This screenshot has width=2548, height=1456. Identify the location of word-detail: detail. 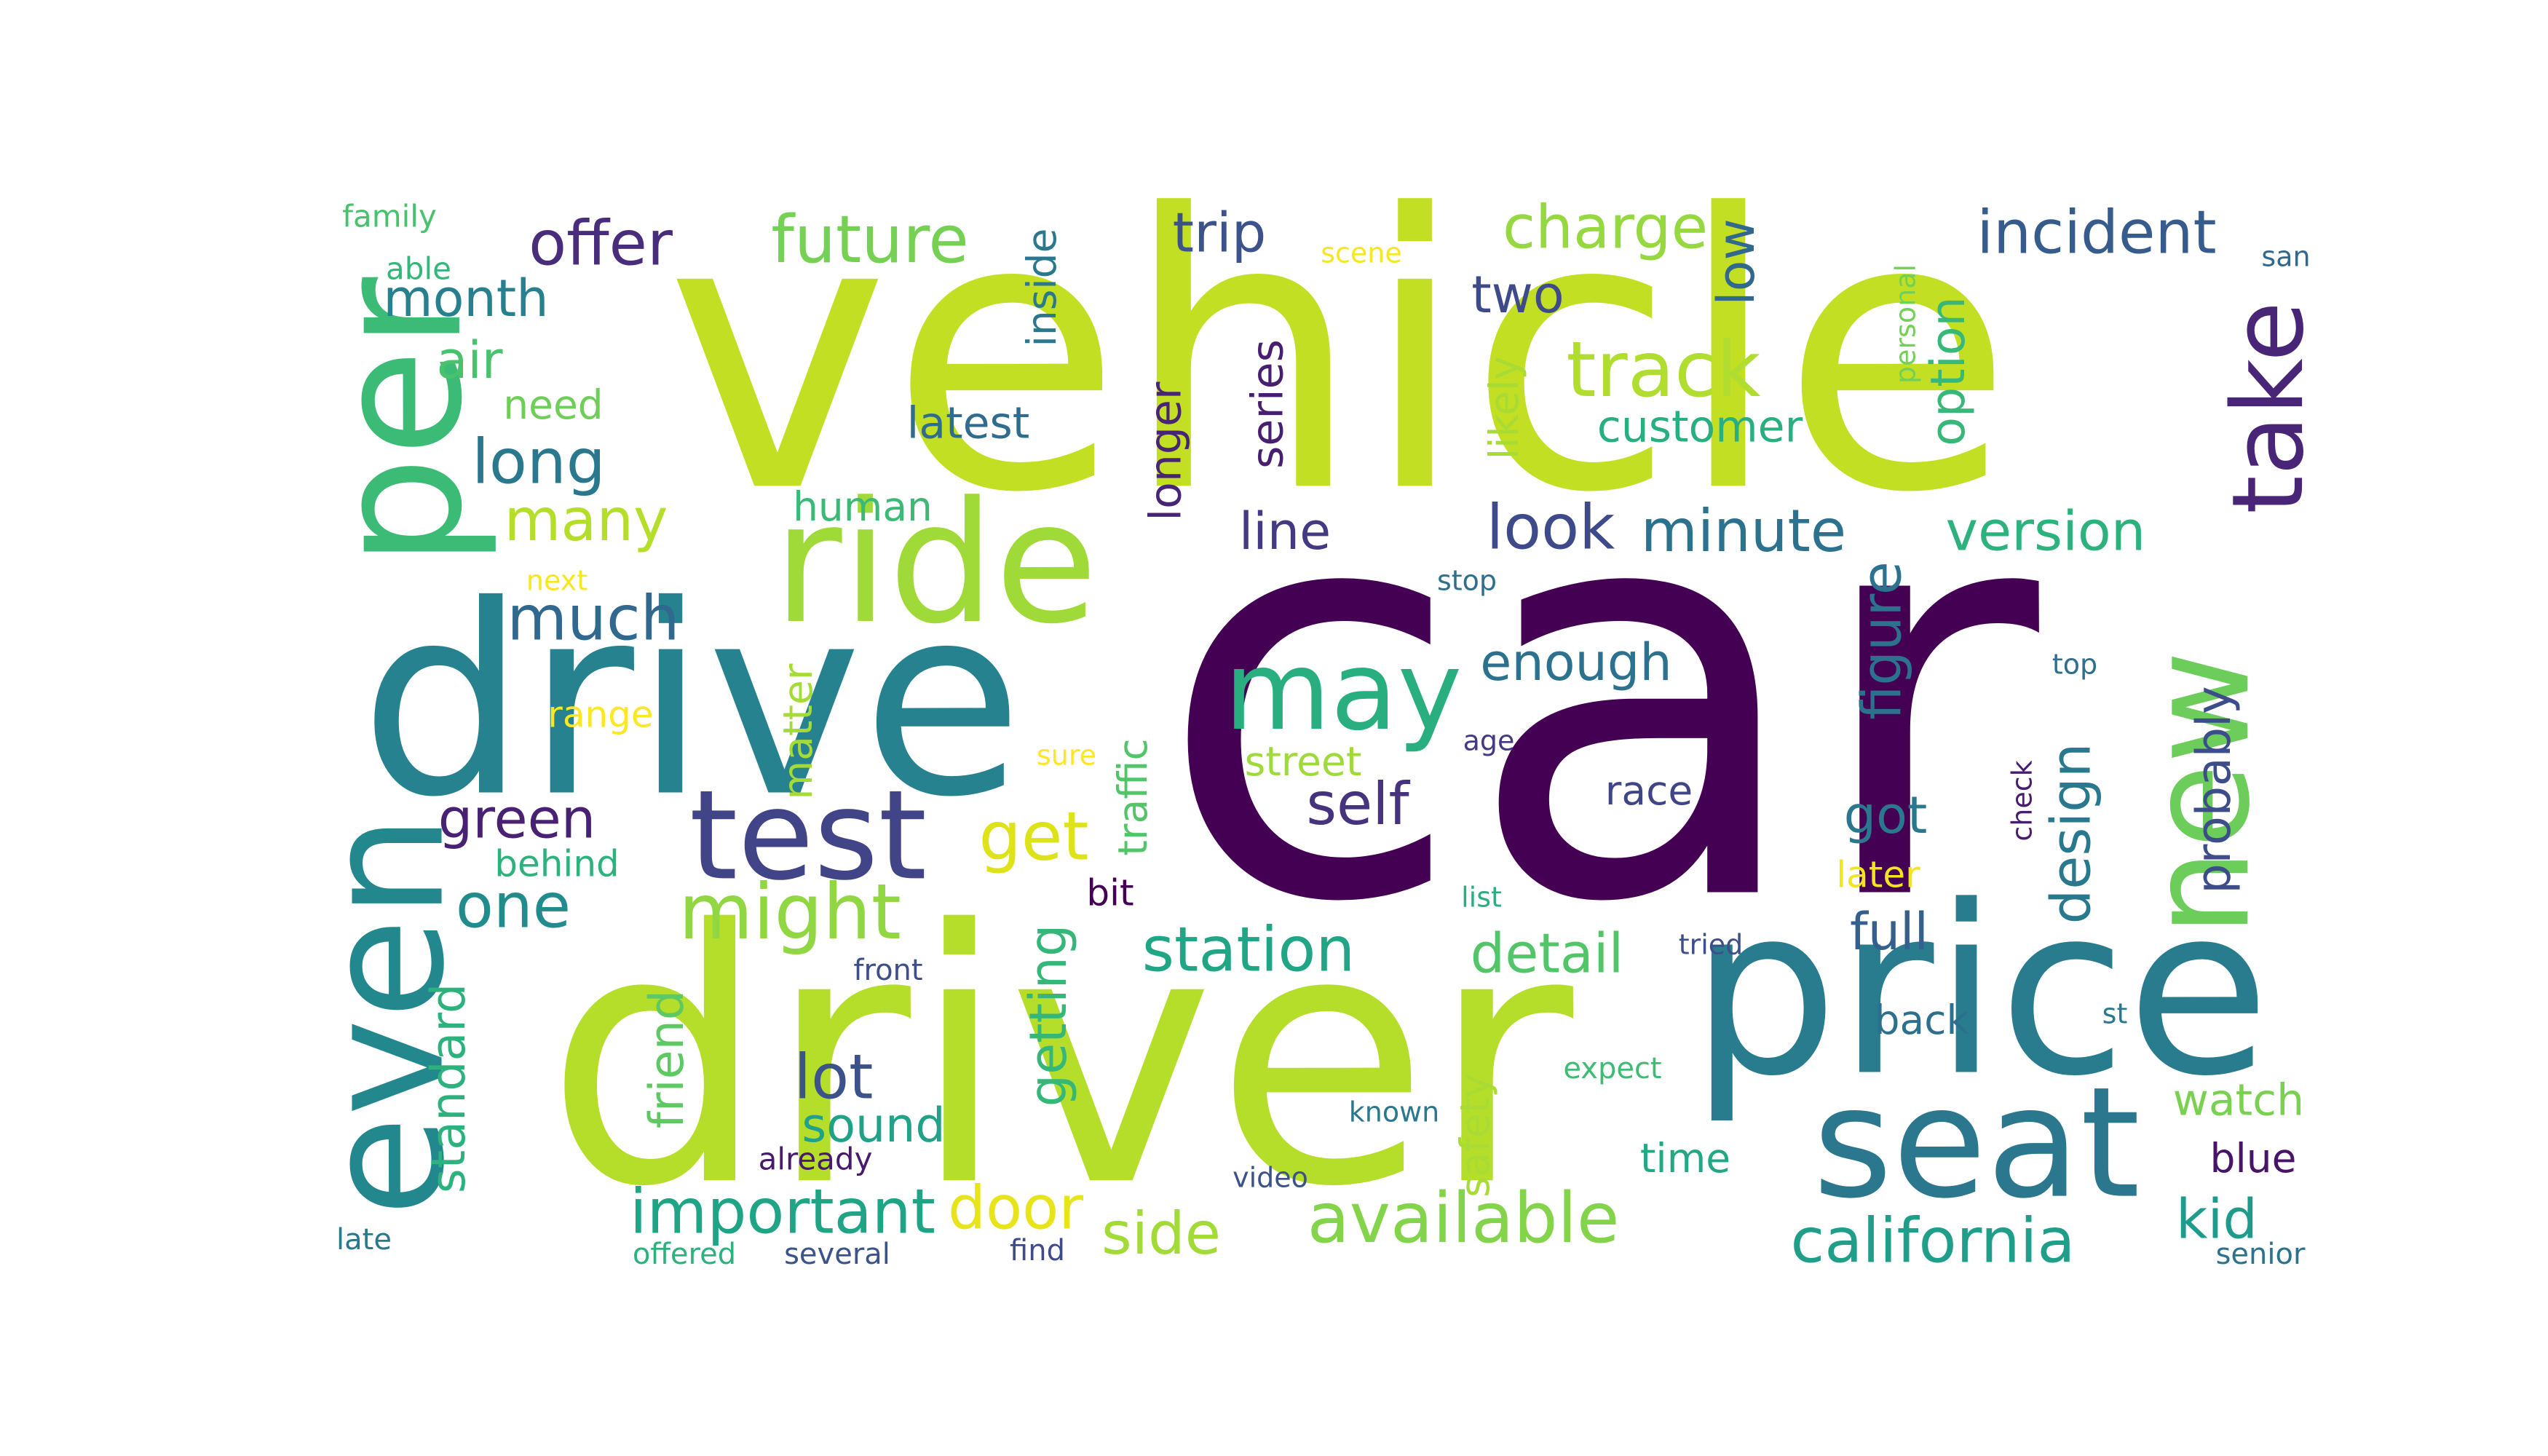
(1547, 954).